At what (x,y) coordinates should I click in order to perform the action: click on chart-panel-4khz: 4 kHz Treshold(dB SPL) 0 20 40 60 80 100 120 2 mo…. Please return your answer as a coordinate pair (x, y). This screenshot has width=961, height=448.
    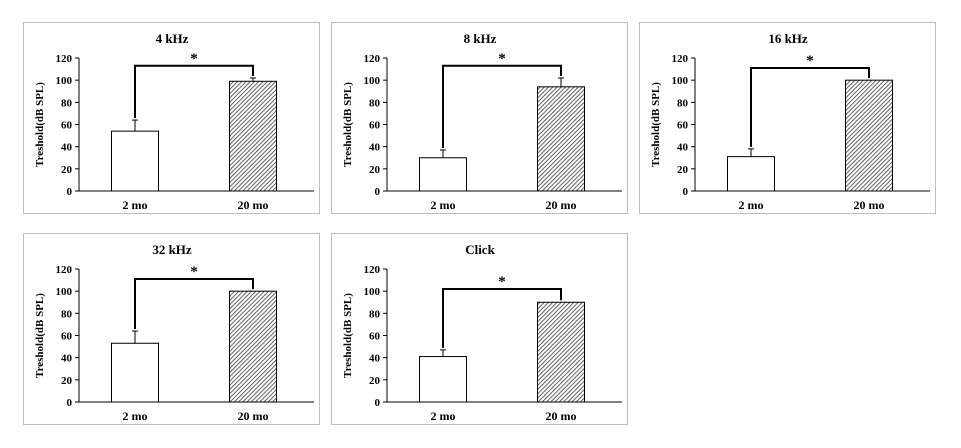
    Looking at the image, I should click on (171, 118).